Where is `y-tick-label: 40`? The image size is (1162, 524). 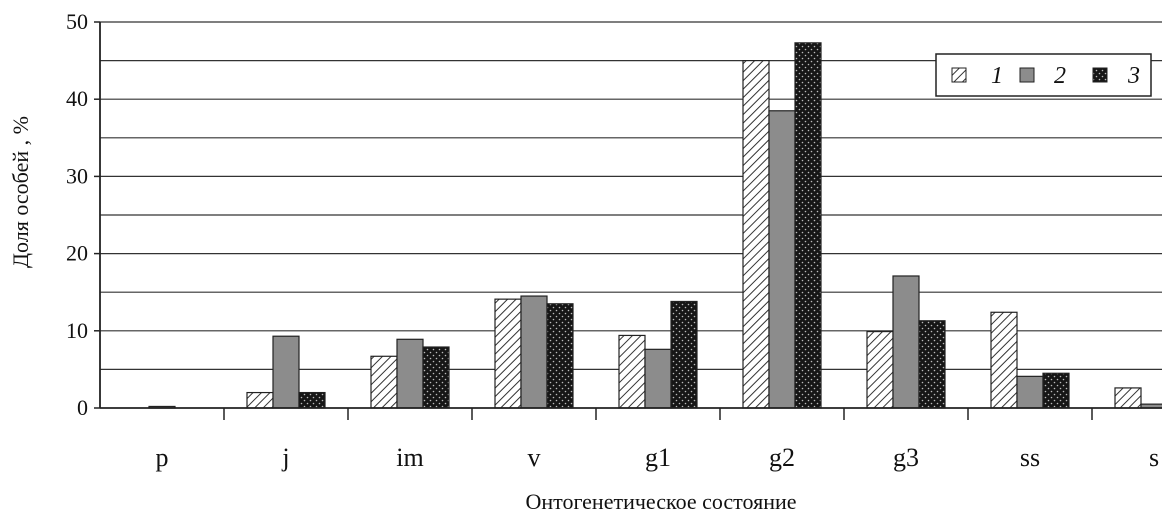 y-tick-label: 40 is located at coordinates (77, 98).